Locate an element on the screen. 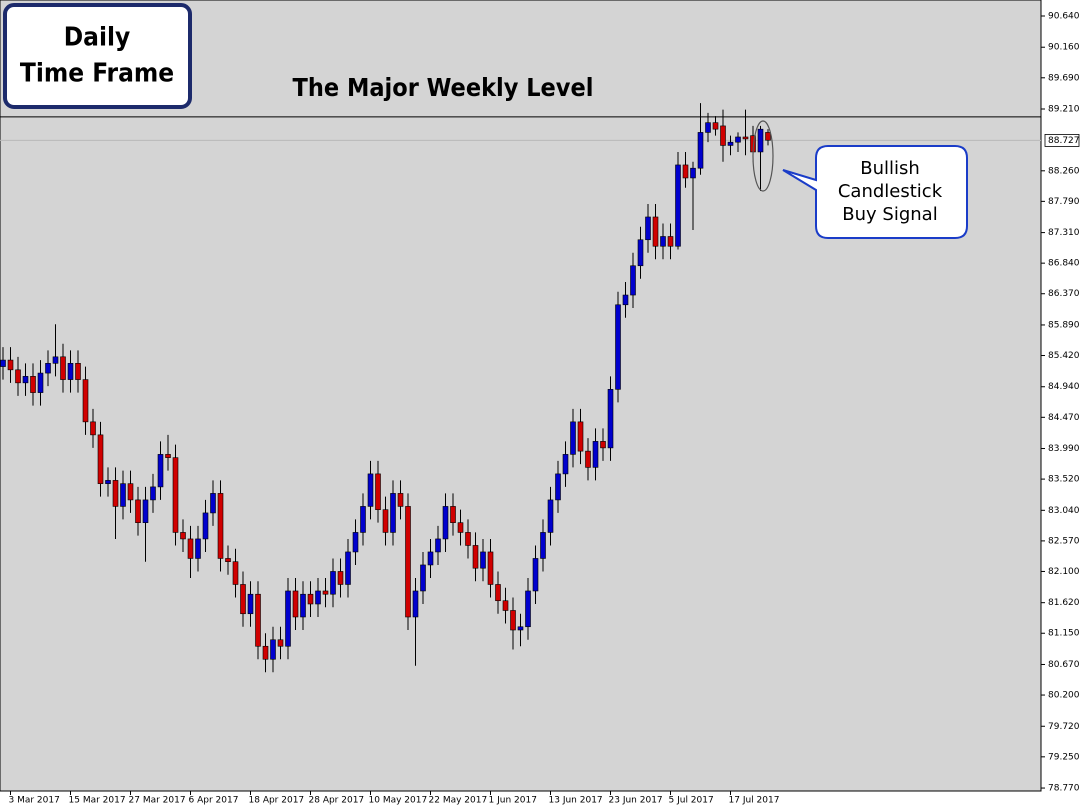 The width and height of the screenshot is (1080, 809). badge-line: Time Frame is located at coordinates (97, 74).